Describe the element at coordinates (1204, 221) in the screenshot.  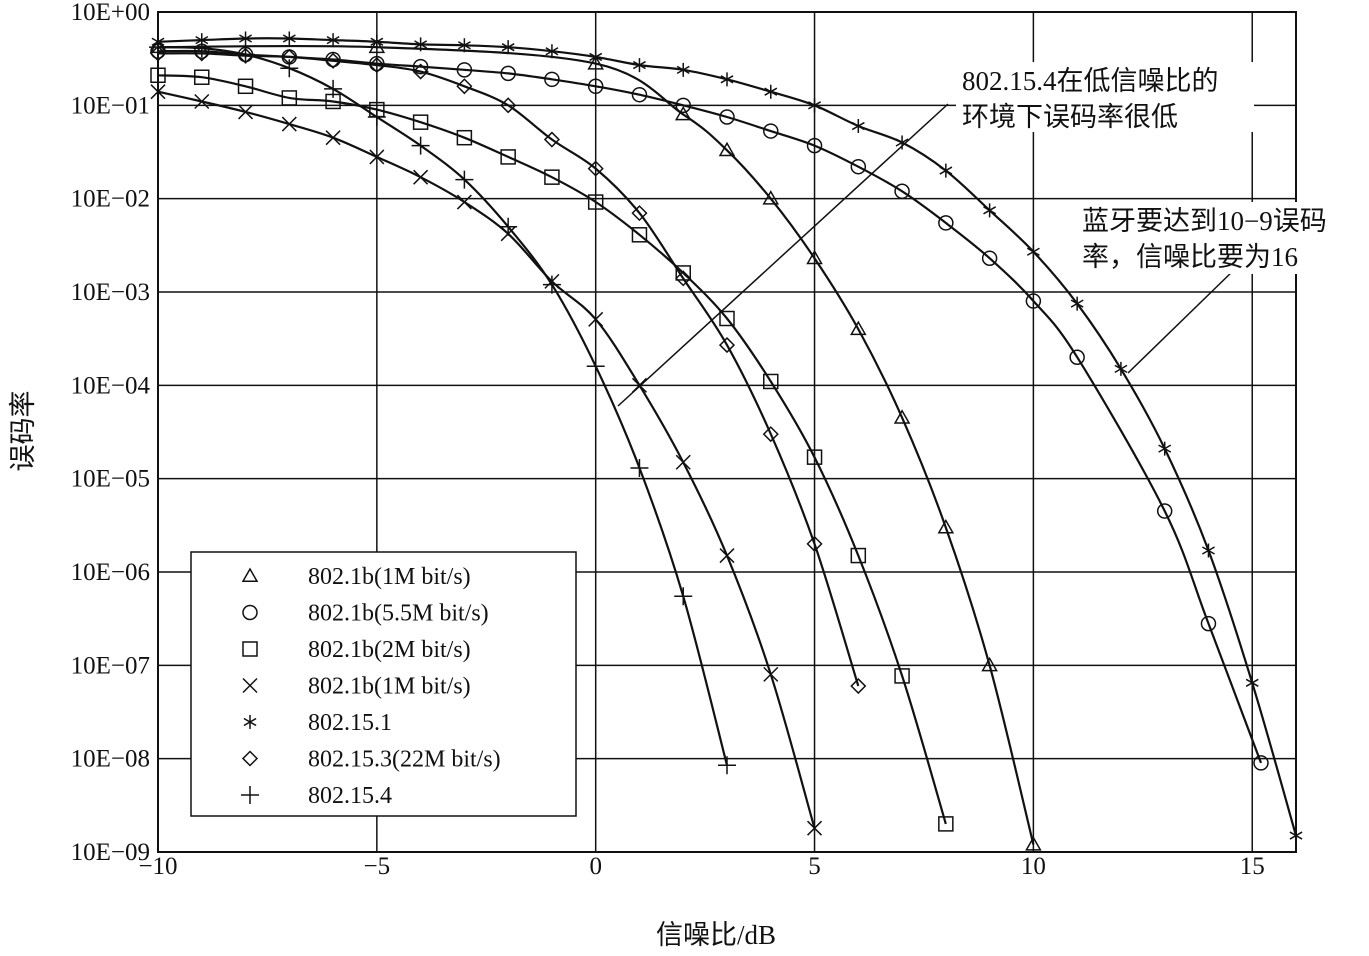
I see `annotation-bluetooth-line1: 蓝牙要达到10−9误码` at that location.